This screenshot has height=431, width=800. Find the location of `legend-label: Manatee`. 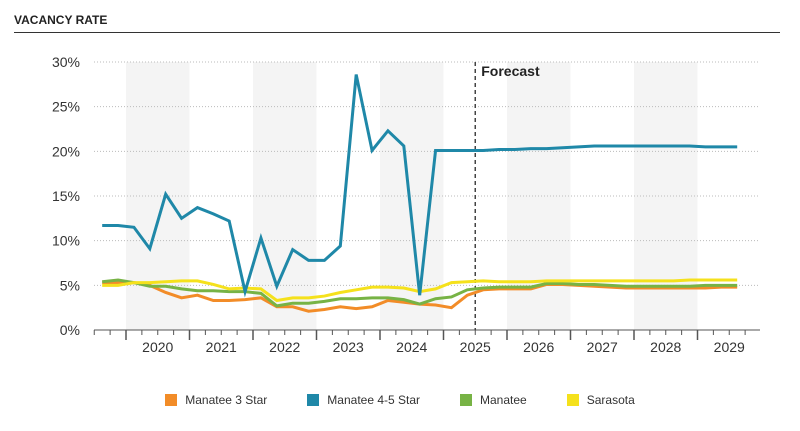

legend-label: Manatee is located at coordinates (503, 400).